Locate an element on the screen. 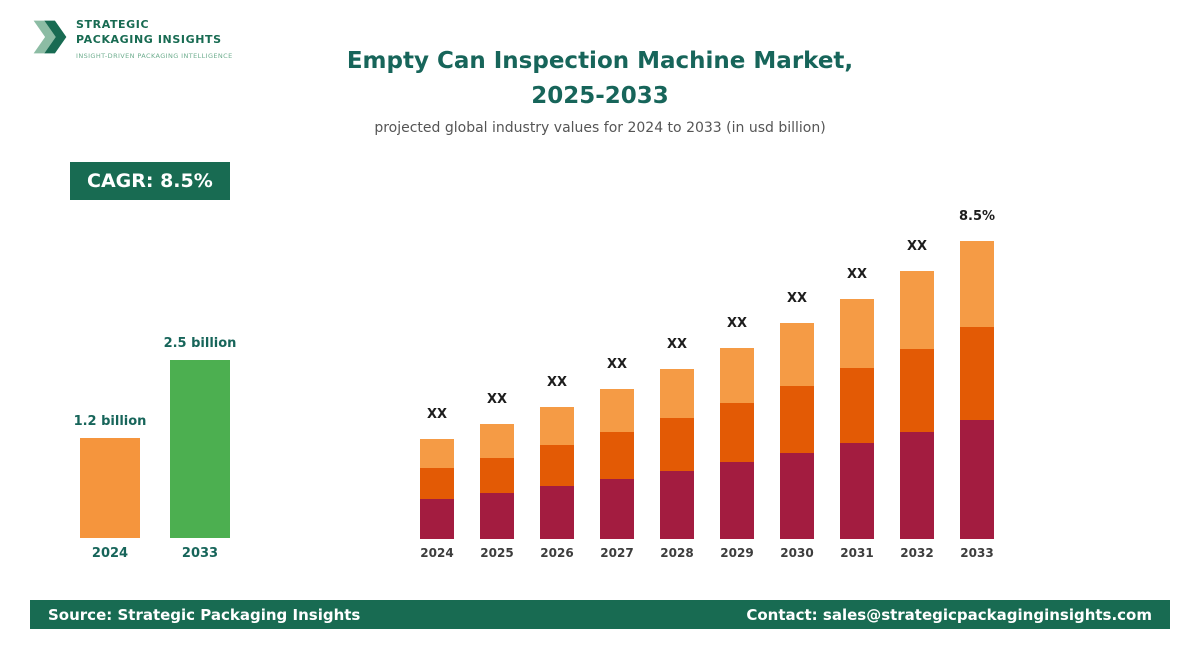  segment-middle-2028 is located at coordinates (677, 444).